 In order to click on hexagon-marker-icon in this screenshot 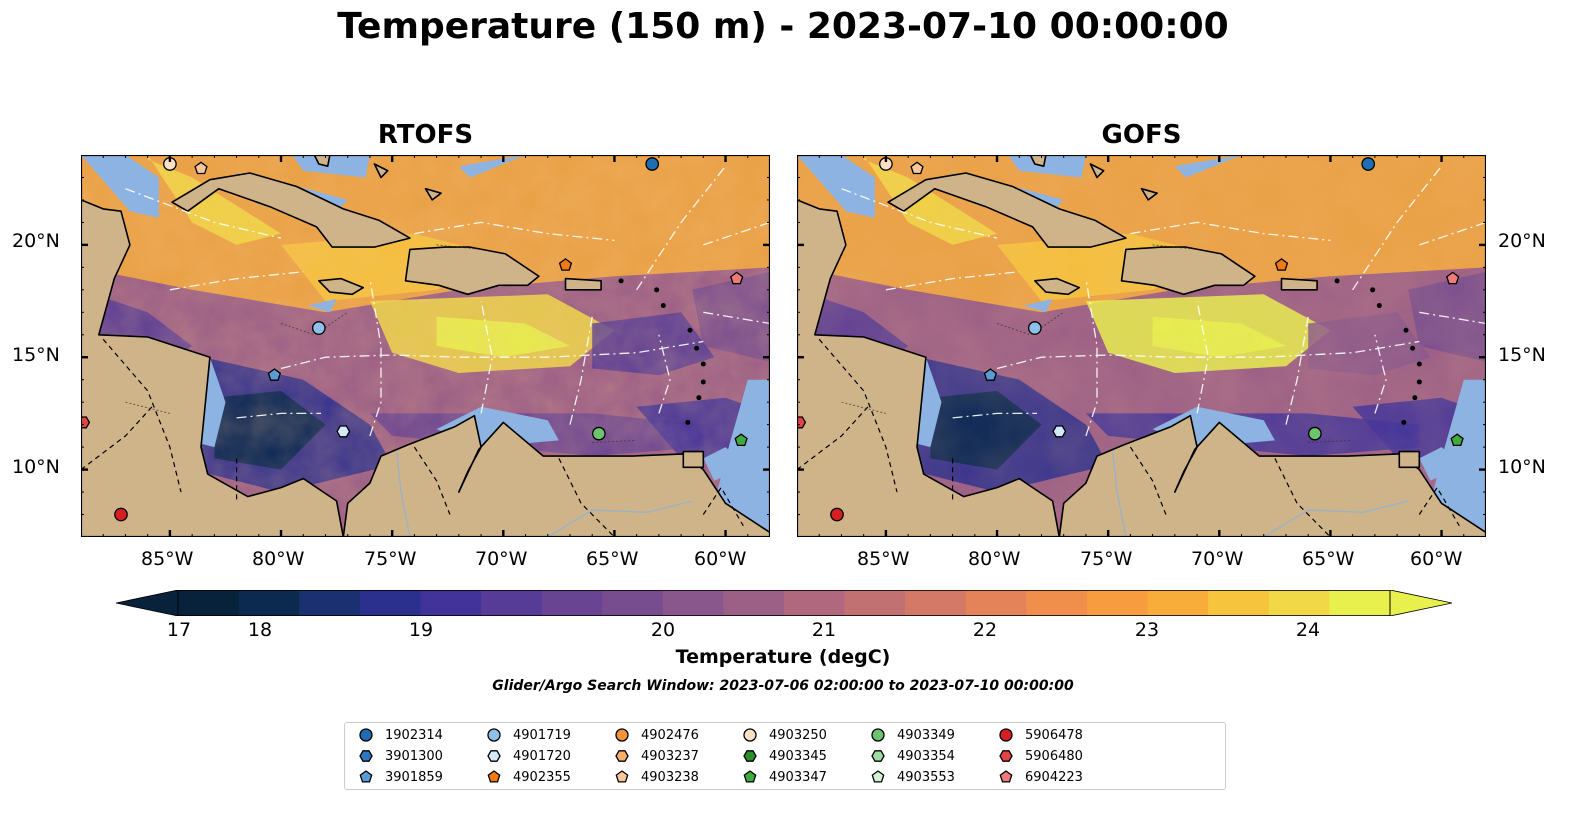, I will do `click(622, 756)`.